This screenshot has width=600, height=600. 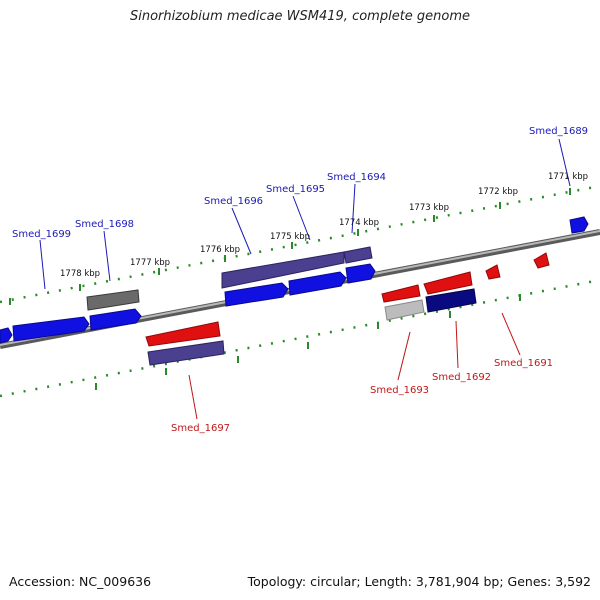 I want to click on gene-arrow-smed-1697-red, so click(x=183, y=334).